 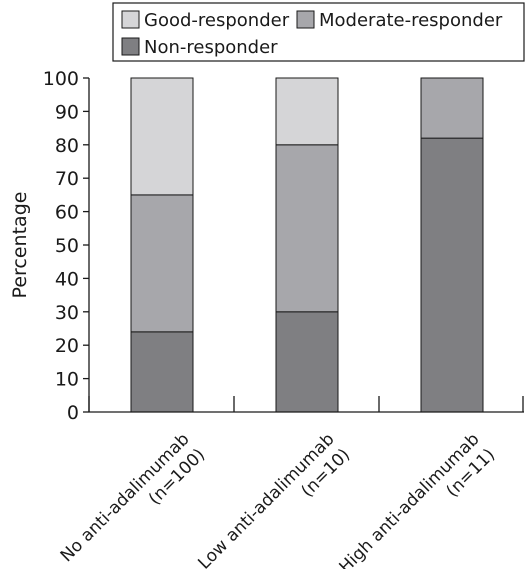 I want to click on y-tick-label-30: 30, so click(x=67, y=313).